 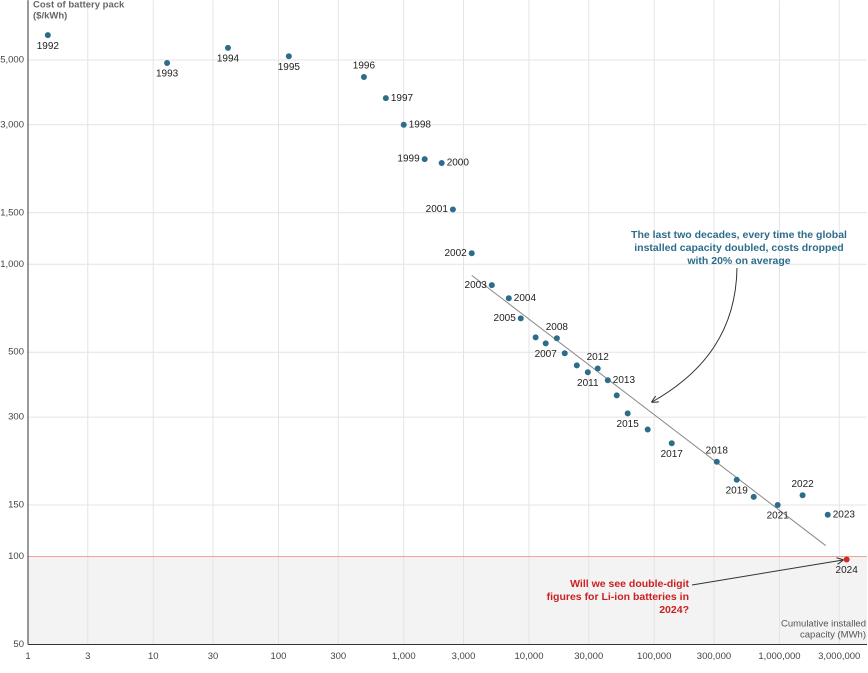 What do you see at coordinates (50, 16) in the screenshot?
I see `y-axis-title: ($/kWh)` at bounding box center [50, 16].